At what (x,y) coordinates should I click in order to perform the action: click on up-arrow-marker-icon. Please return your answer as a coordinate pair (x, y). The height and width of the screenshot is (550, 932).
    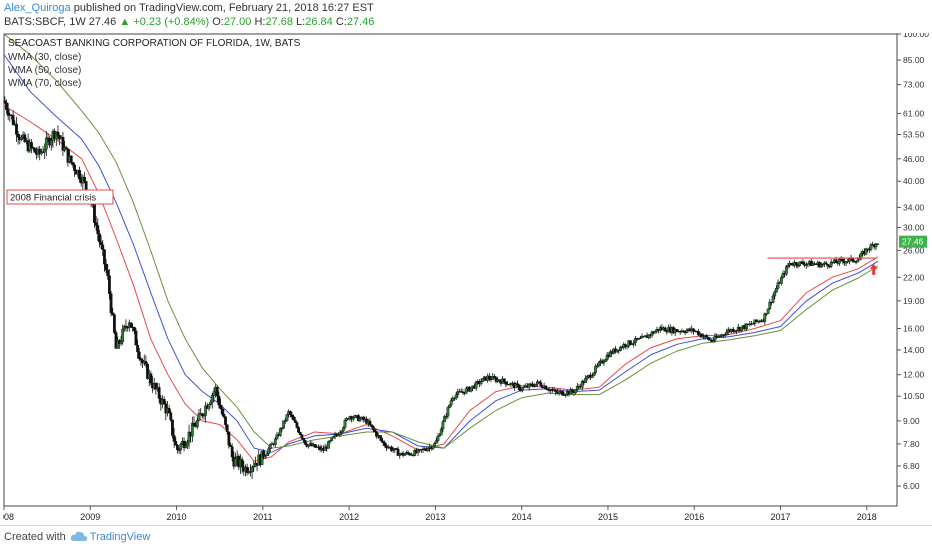
    Looking at the image, I should click on (873, 269).